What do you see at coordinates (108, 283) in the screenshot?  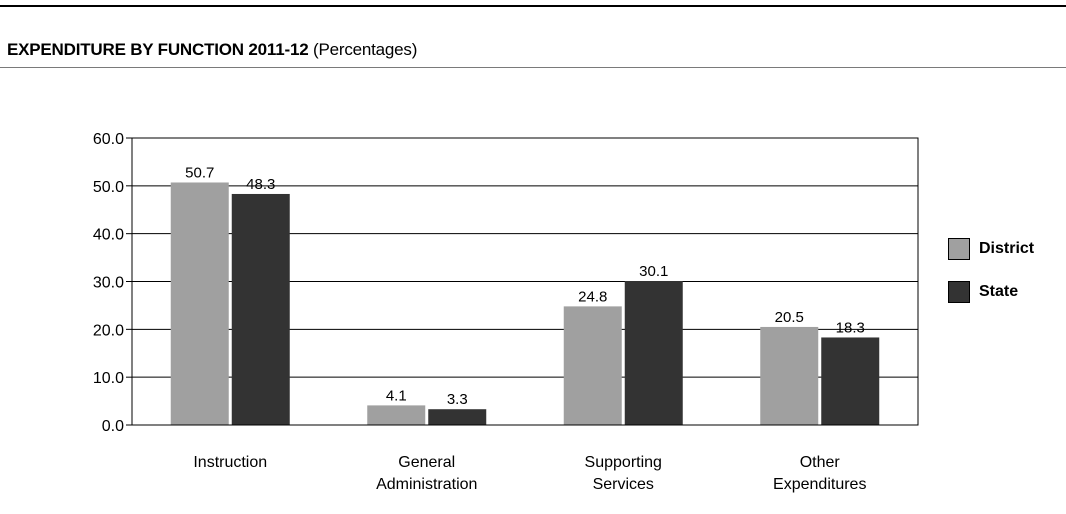 I see `y-tick-label: 30.0` at bounding box center [108, 283].